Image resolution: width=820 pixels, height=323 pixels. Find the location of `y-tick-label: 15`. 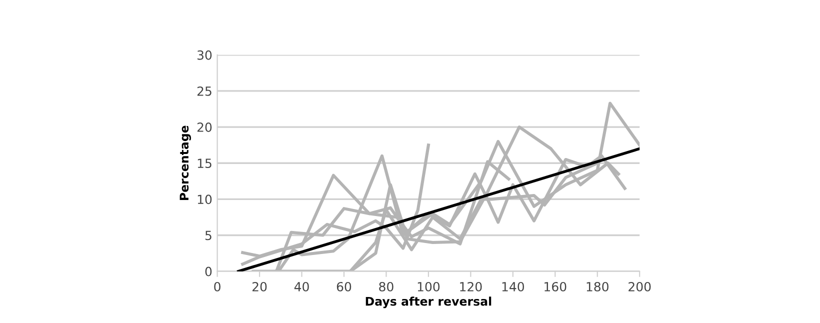

y-tick-label: 15 is located at coordinates (205, 163).